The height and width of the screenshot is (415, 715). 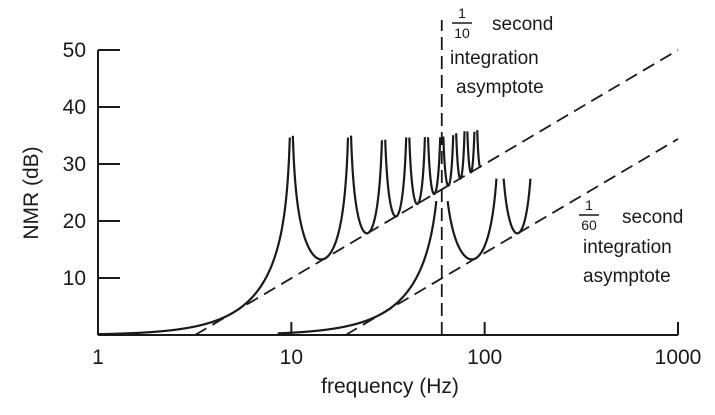 What do you see at coordinates (74, 221) in the screenshot?
I see `y-tick-label: 20` at bounding box center [74, 221].